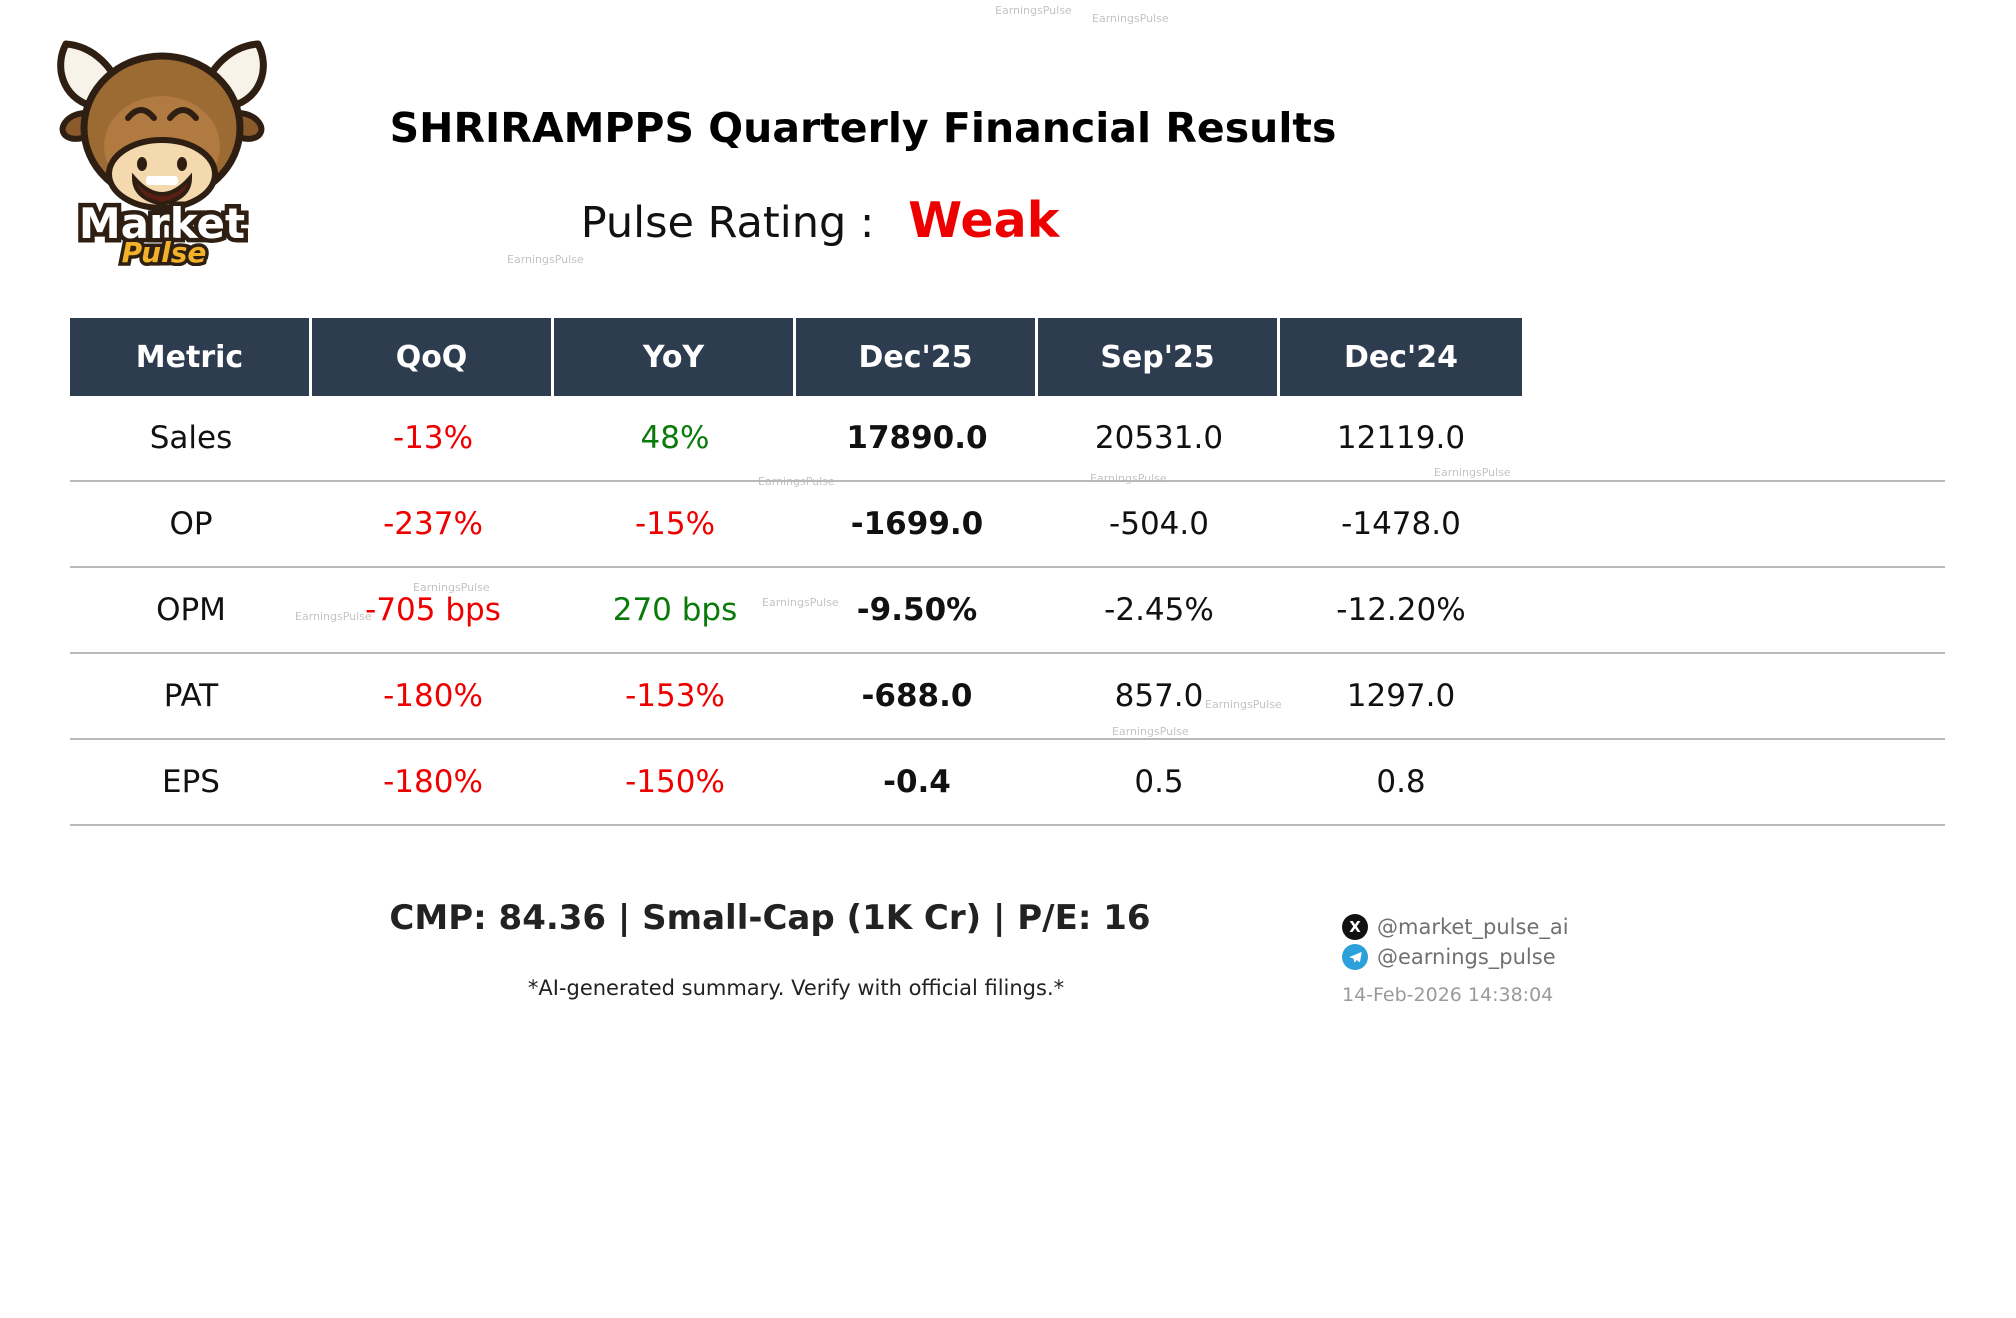 The width and height of the screenshot is (2016, 1318). What do you see at coordinates (162, 223) in the screenshot?
I see `brand-name: Market` at bounding box center [162, 223].